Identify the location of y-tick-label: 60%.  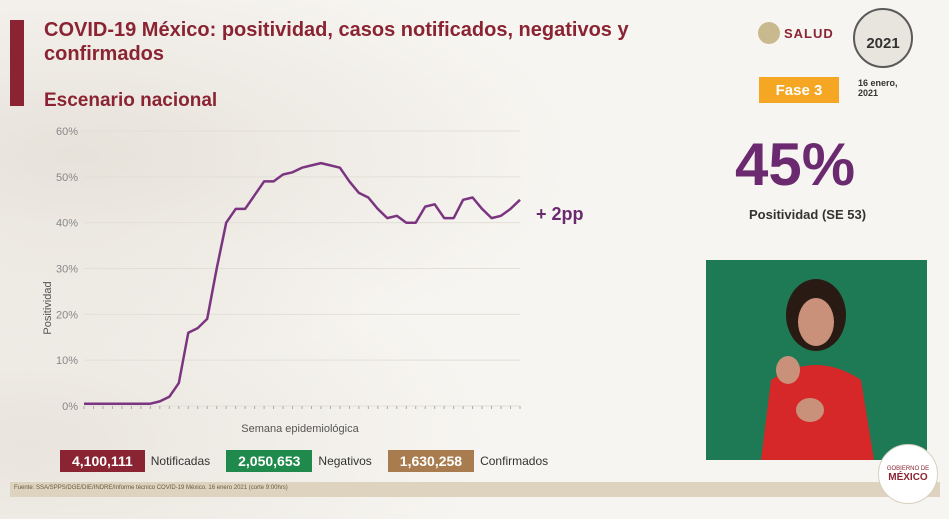
(67, 132).